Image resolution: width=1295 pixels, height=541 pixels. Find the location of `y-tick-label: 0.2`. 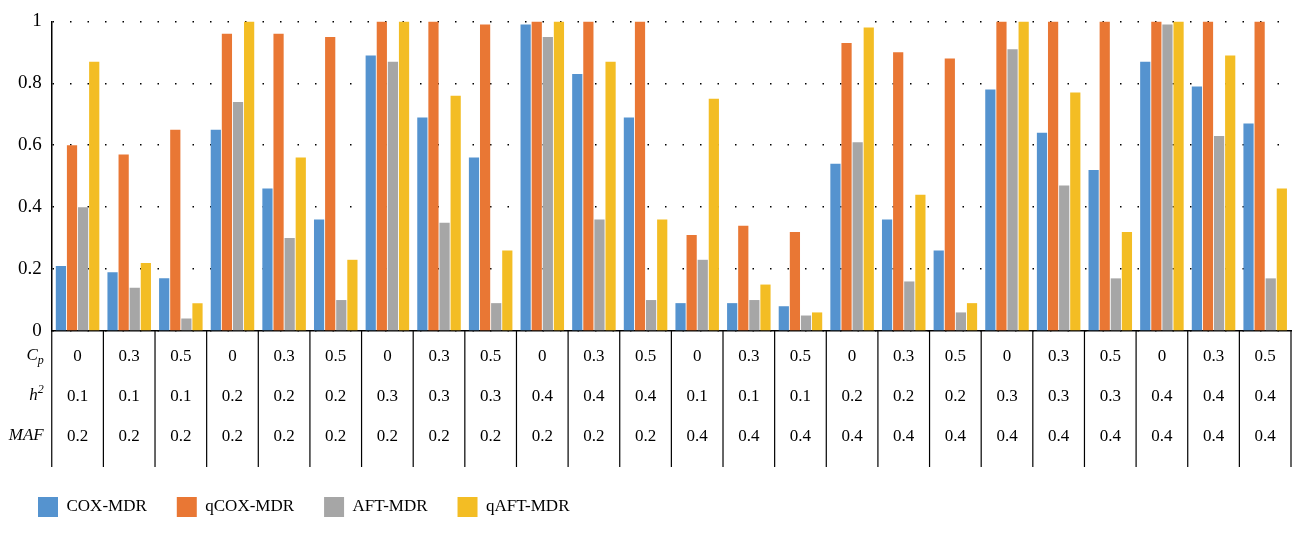

y-tick-label: 0.2 is located at coordinates (30, 268).